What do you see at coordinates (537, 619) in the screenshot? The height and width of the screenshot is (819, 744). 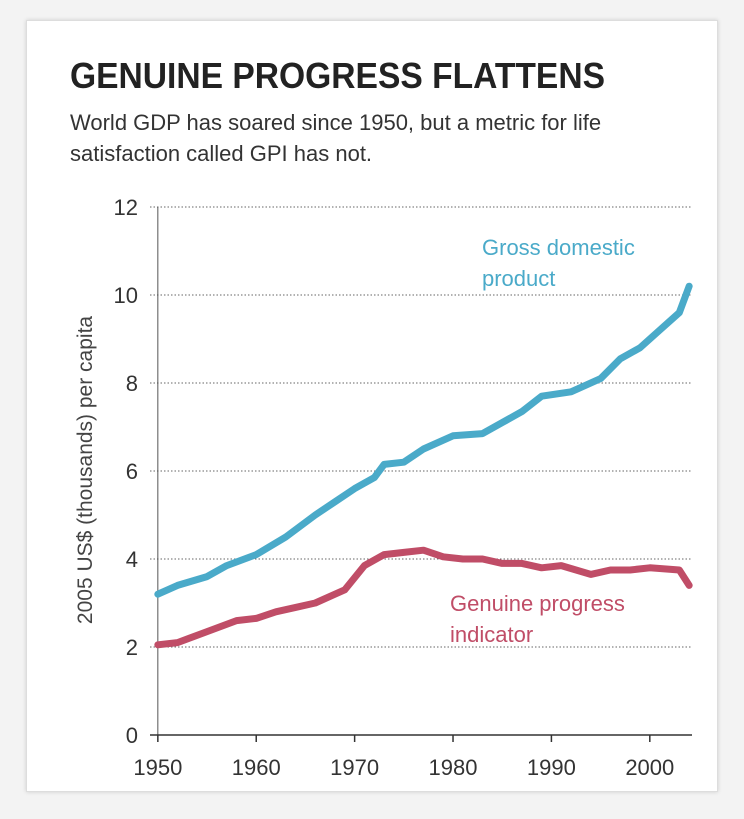 I see `series-label: Genuine progress indicator` at bounding box center [537, 619].